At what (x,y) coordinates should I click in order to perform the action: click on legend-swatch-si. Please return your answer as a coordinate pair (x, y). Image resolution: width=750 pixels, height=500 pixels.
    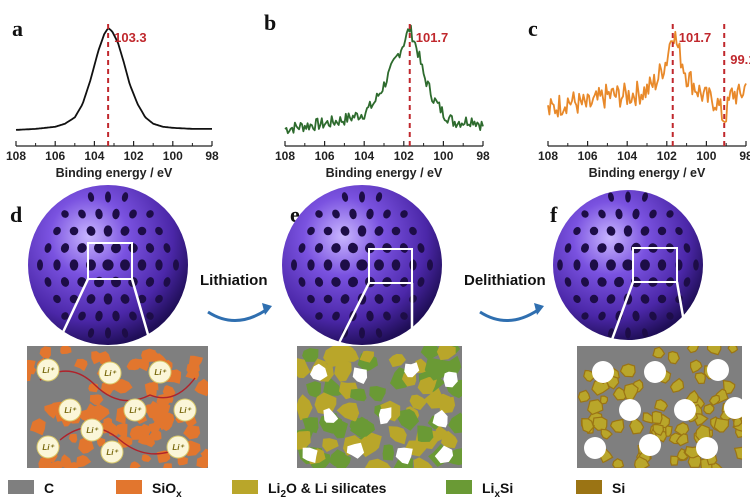
    Looking at the image, I should click on (589, 487).